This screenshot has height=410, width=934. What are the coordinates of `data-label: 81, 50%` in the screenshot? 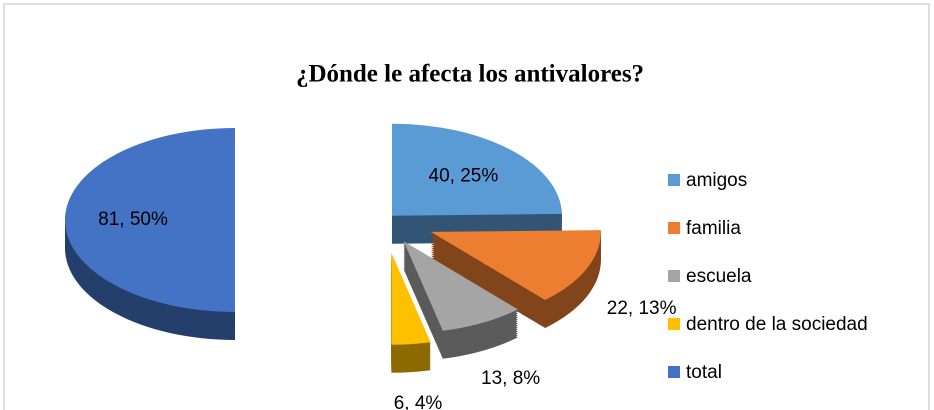 It's located at (133, 219).